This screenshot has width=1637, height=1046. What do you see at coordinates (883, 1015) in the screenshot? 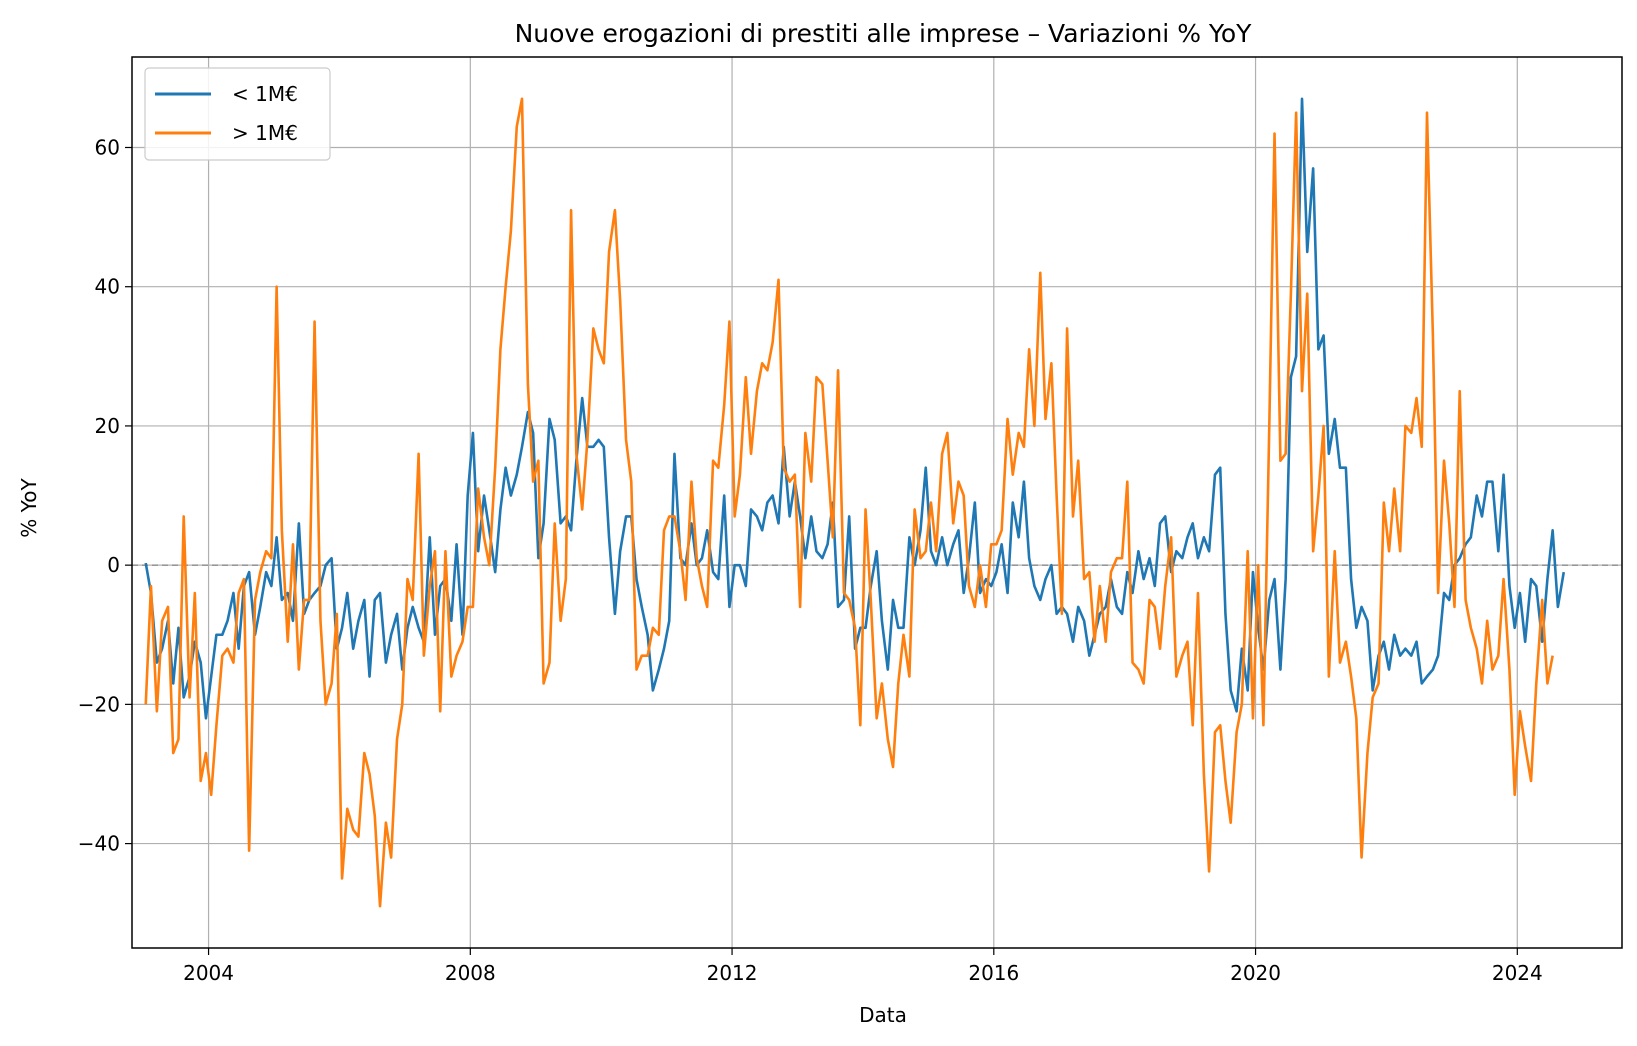
I see `x-axis-label: Data` at bounding box center [883, 1015].